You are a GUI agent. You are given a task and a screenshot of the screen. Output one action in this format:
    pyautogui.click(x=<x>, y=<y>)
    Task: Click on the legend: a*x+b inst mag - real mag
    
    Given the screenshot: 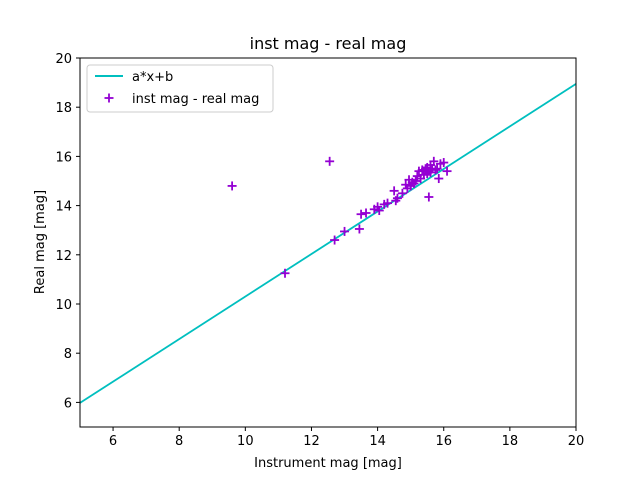 What is the action you would take?
    pyautogui.click(x=180, y=88)
    